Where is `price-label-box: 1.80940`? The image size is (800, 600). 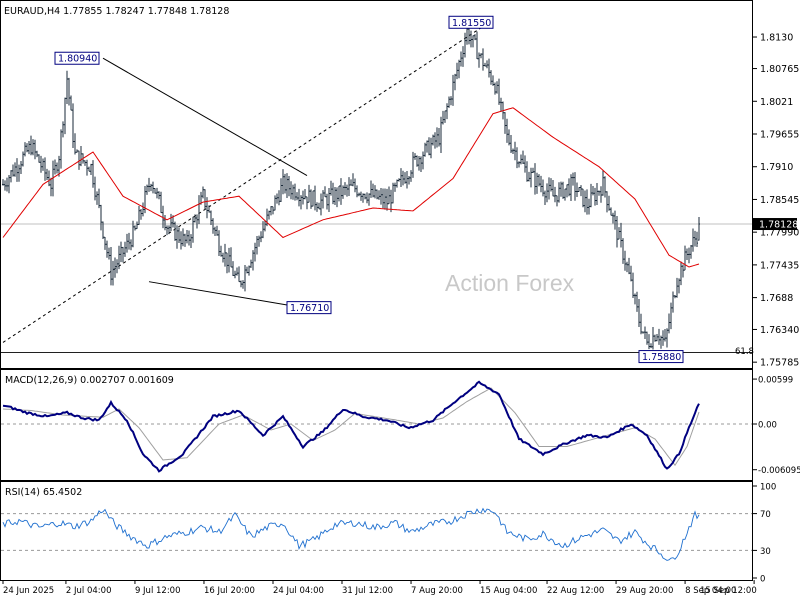 price-label-box: 1.80940 is located at coordinates (77, 58).